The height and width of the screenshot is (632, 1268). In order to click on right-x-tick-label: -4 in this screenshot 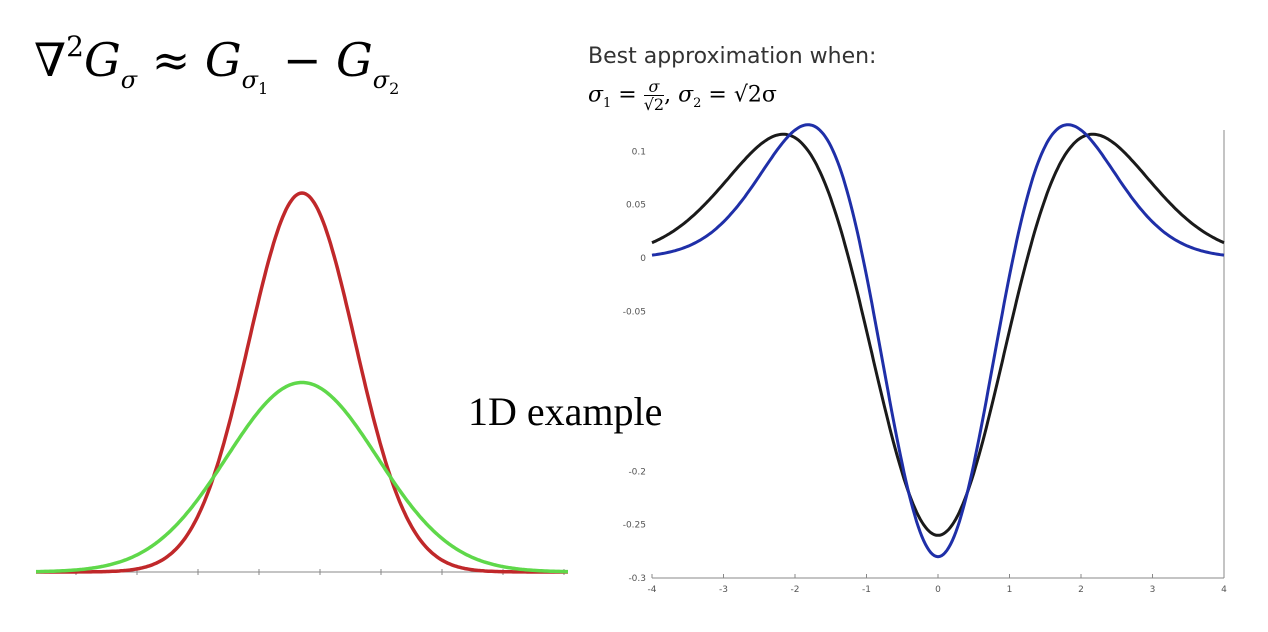, I will do `click(652, 590)`.